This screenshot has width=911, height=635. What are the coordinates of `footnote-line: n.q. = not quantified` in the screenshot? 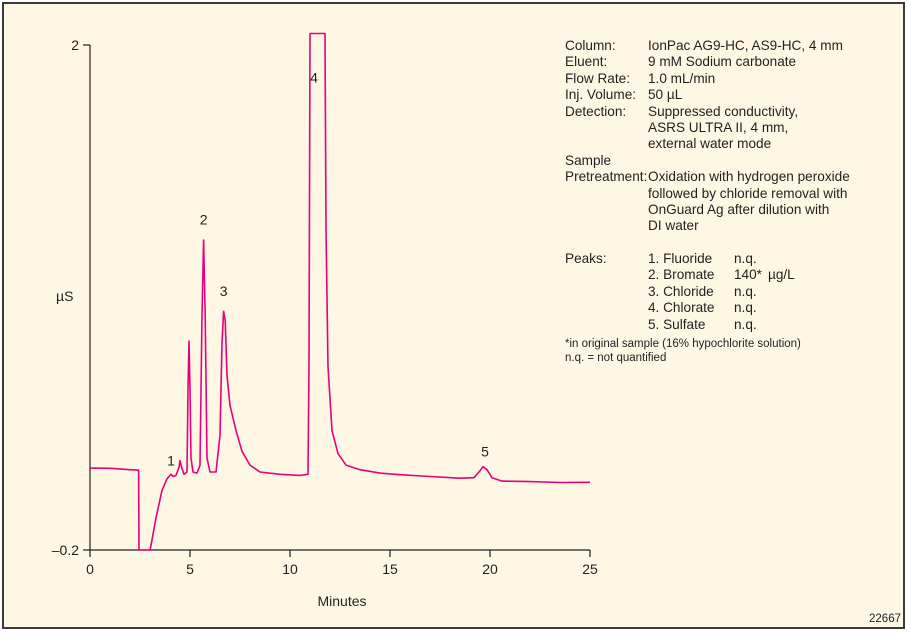 It's located at (616, 357).